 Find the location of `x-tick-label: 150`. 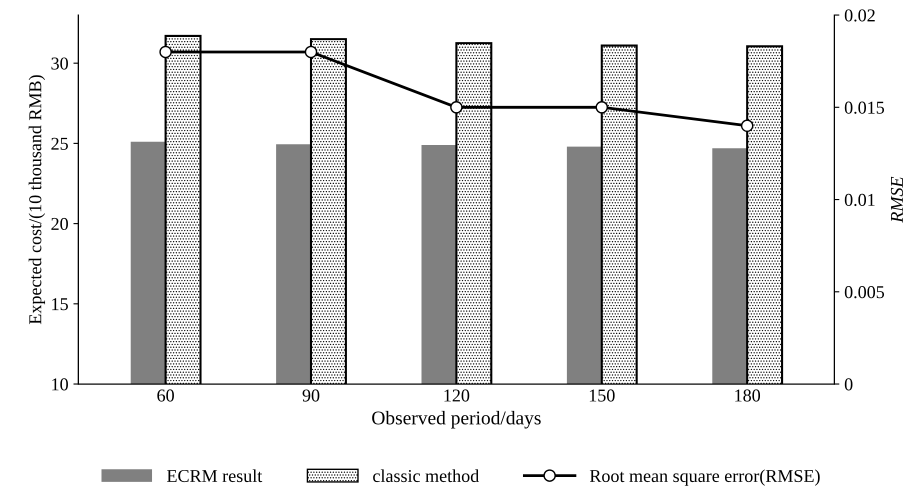

x-tick-label: 150 is located at coordinates (602, 395).